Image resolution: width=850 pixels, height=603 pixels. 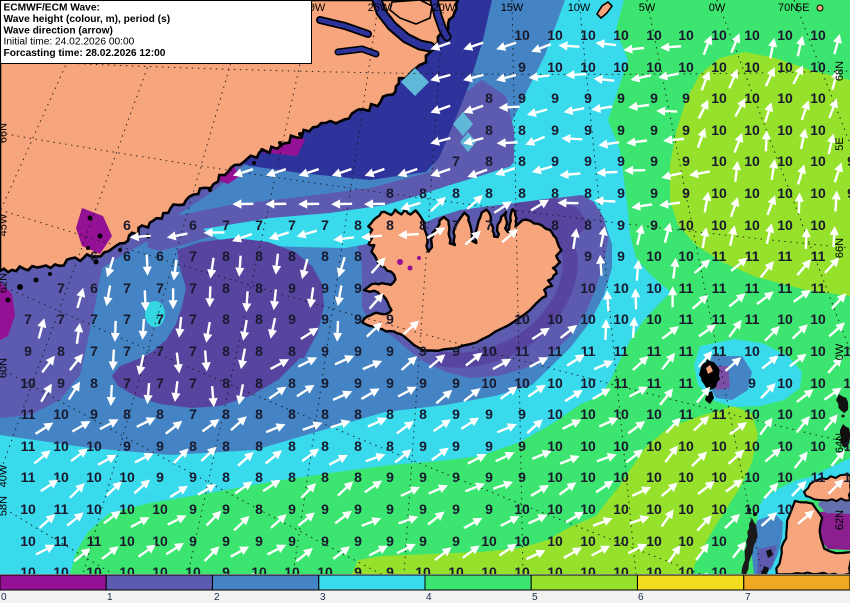 I want to click on svg-text: 58N, so click(x=5, y=506).